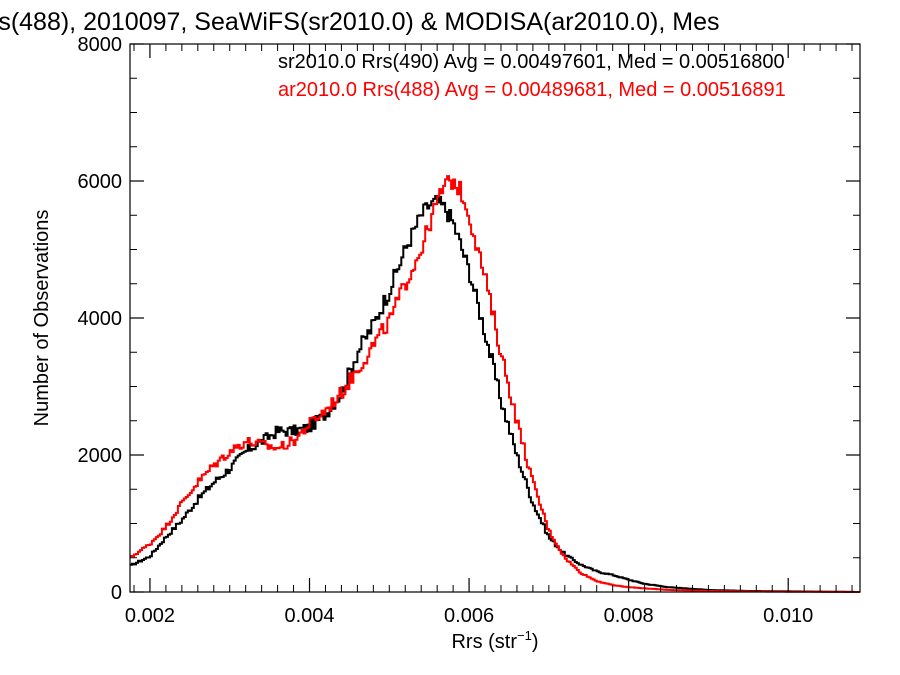 The height and width of the screenshot is (675, 900). Describe the element at coordinates (116, 593) in the screenshot. I see `y-tick-label: 0` at that location.